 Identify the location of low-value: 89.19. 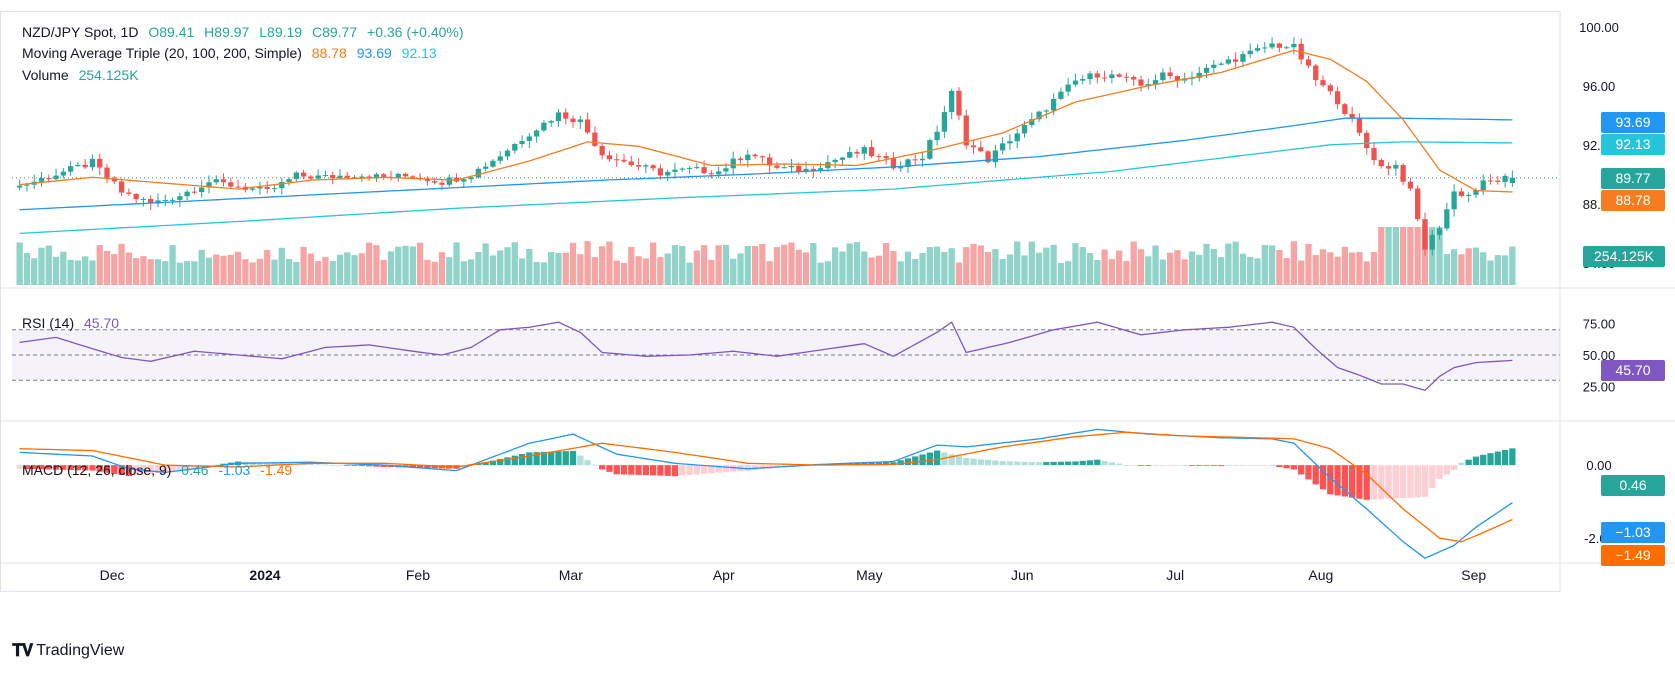
(285, 32).